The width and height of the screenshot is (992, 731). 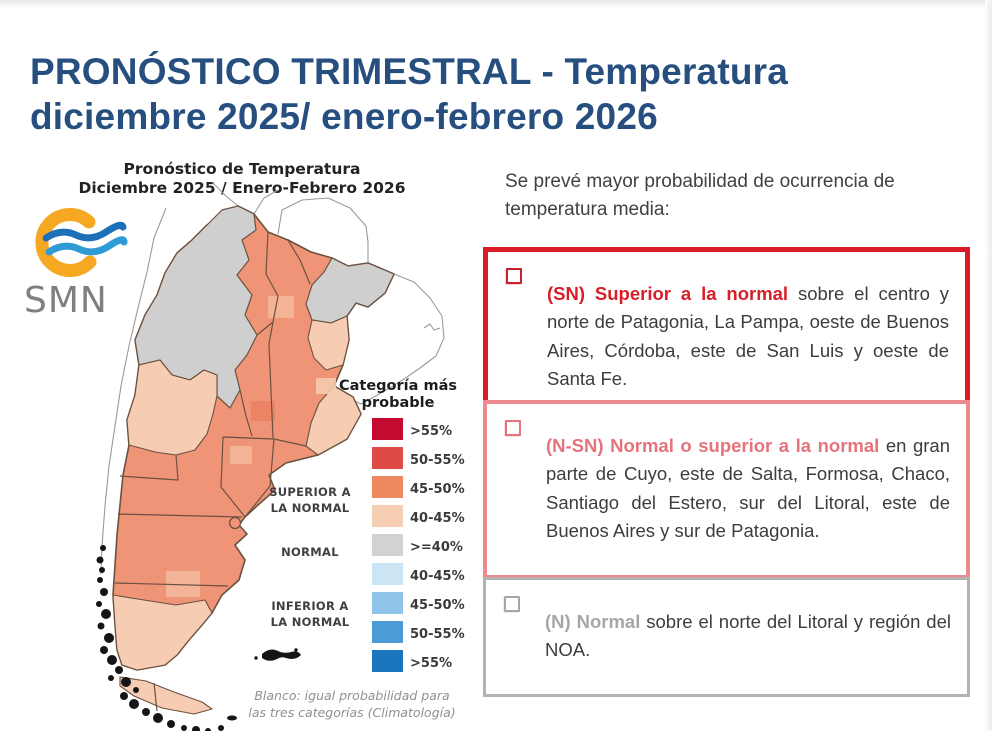 What do you see at coordinates (496, 4) in the screenshot?
I see `top-edge-divider` at bounding box center [496, 4].